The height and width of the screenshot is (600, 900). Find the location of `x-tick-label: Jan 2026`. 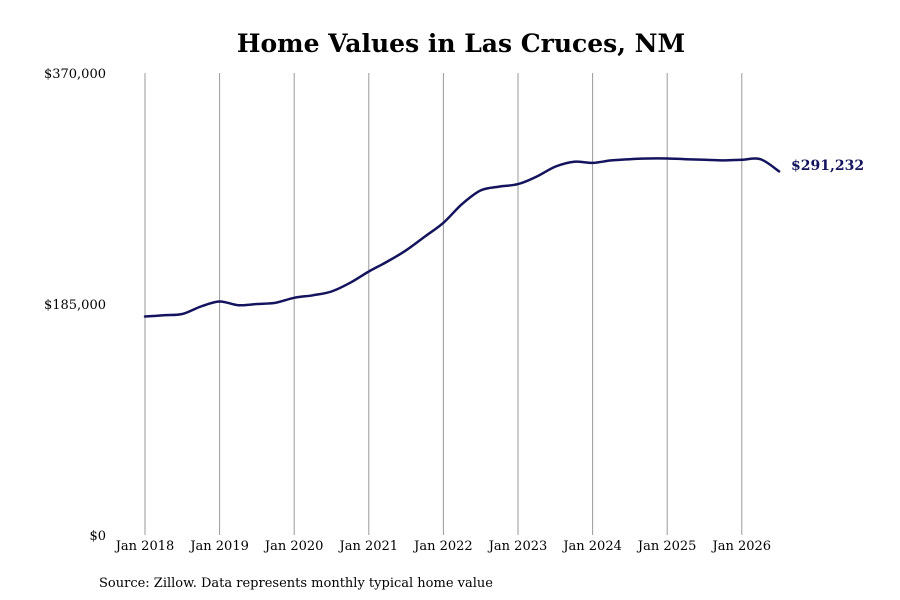

x-tick-label: Jan 2026 is located at coordinates (741, 546).